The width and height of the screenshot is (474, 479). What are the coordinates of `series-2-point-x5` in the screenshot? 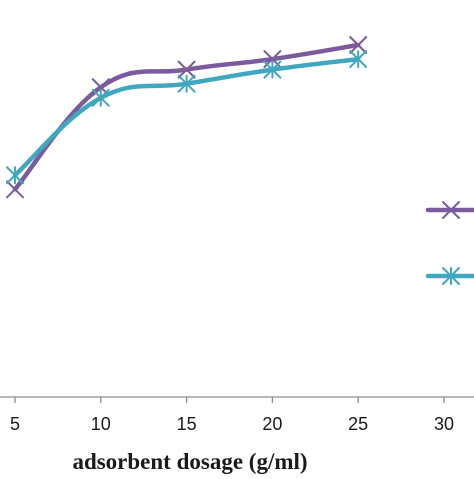 It's located at (15, 175).